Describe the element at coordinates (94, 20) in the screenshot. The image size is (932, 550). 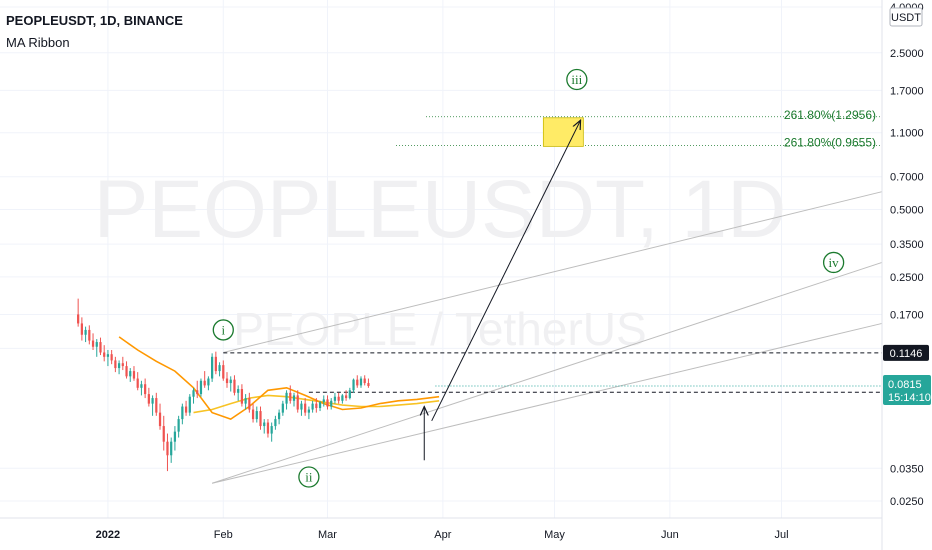
I see `symbol-title: PEOPLEUSDT, 1D, BINANCE` at that location.